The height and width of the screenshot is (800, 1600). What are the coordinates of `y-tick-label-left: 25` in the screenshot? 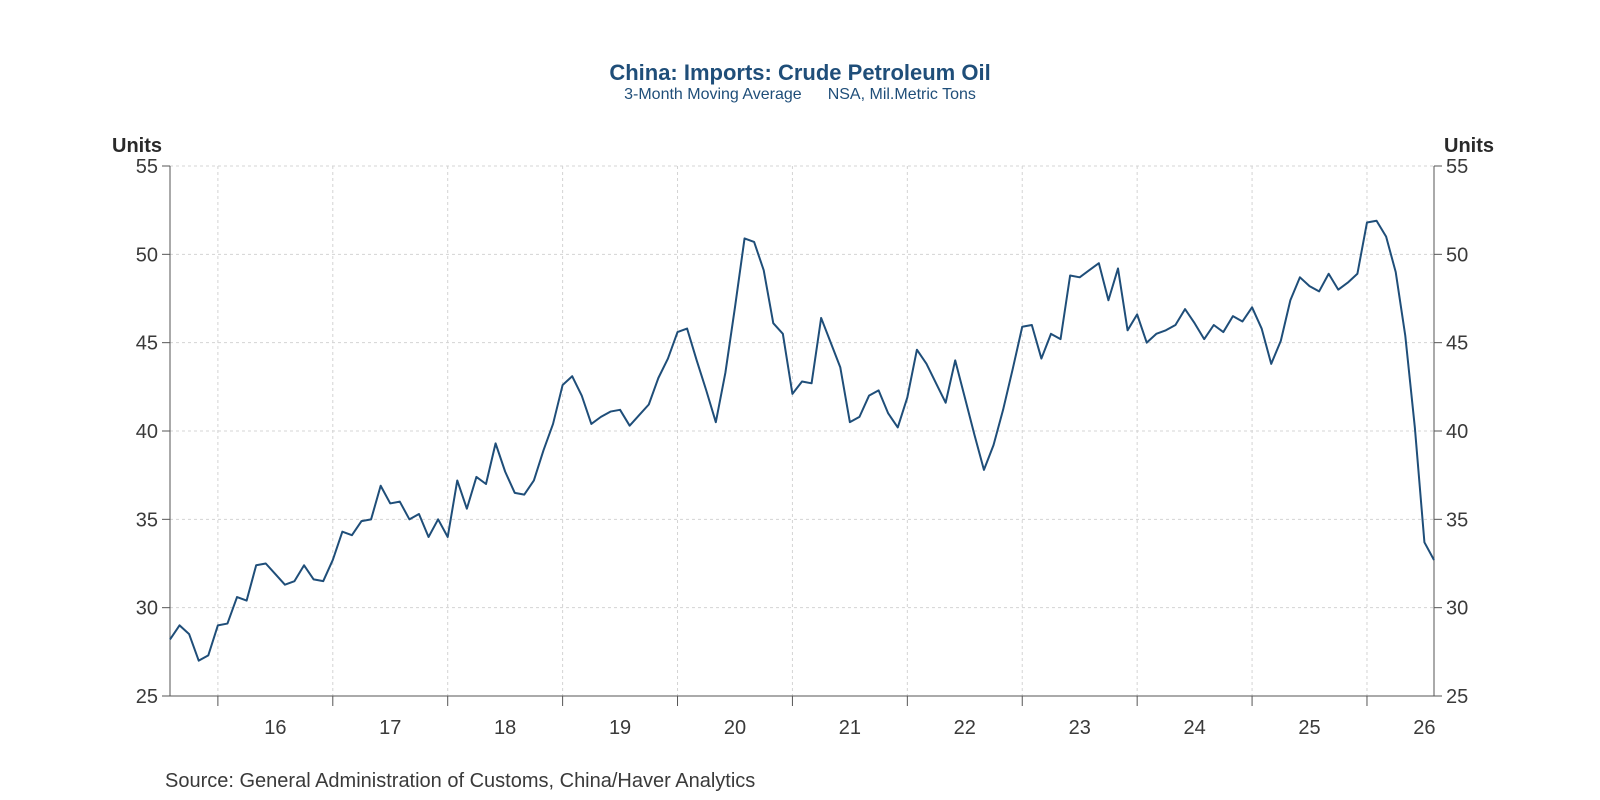 It's located at (147, 697).